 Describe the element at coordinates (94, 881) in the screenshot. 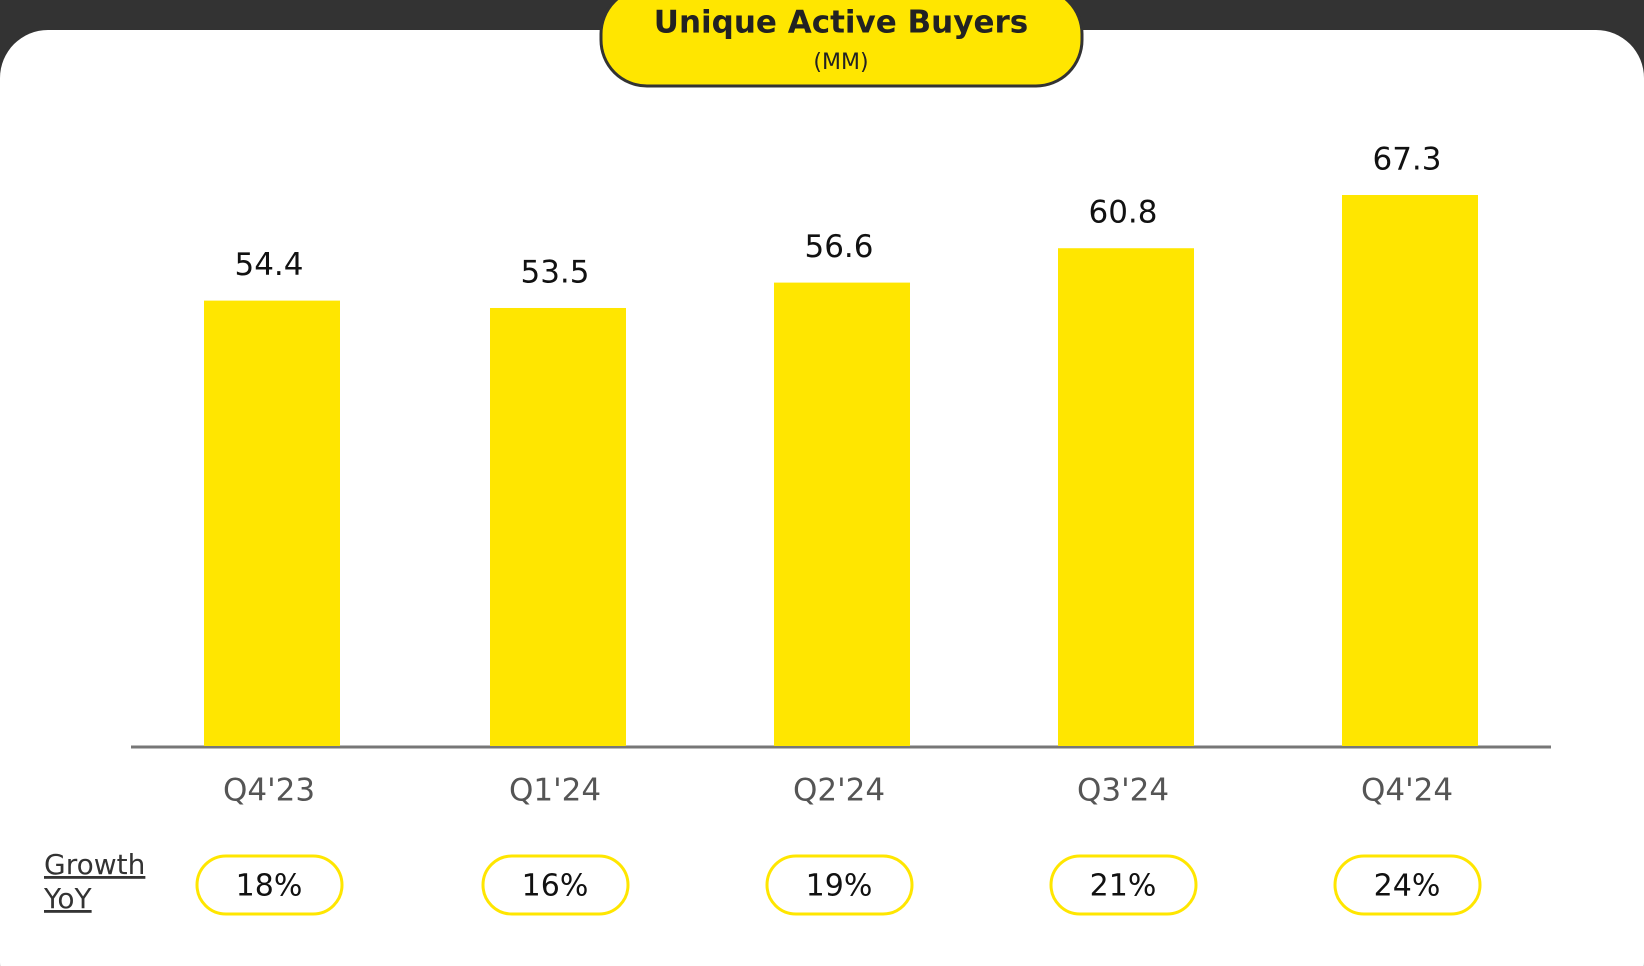

I see `growth-label: Growth YoY` at that location.